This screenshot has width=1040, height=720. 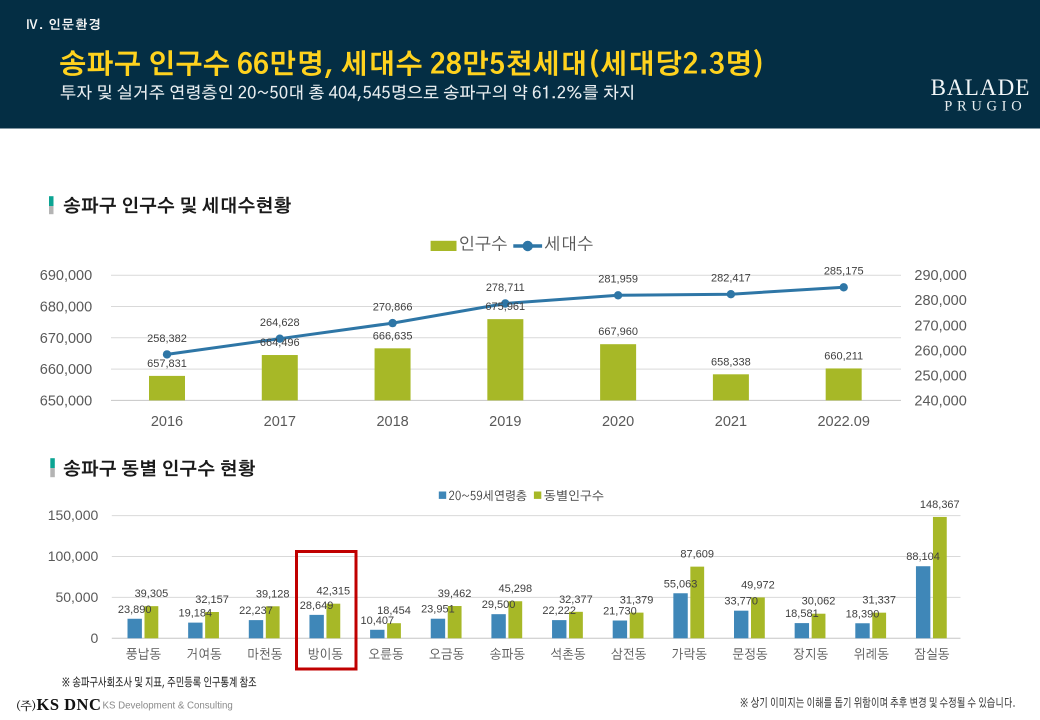 What do you see at coordinates (940, 301) in the screenshot?
I see `svg-text: 280,000` at bounding box center [940, 301].